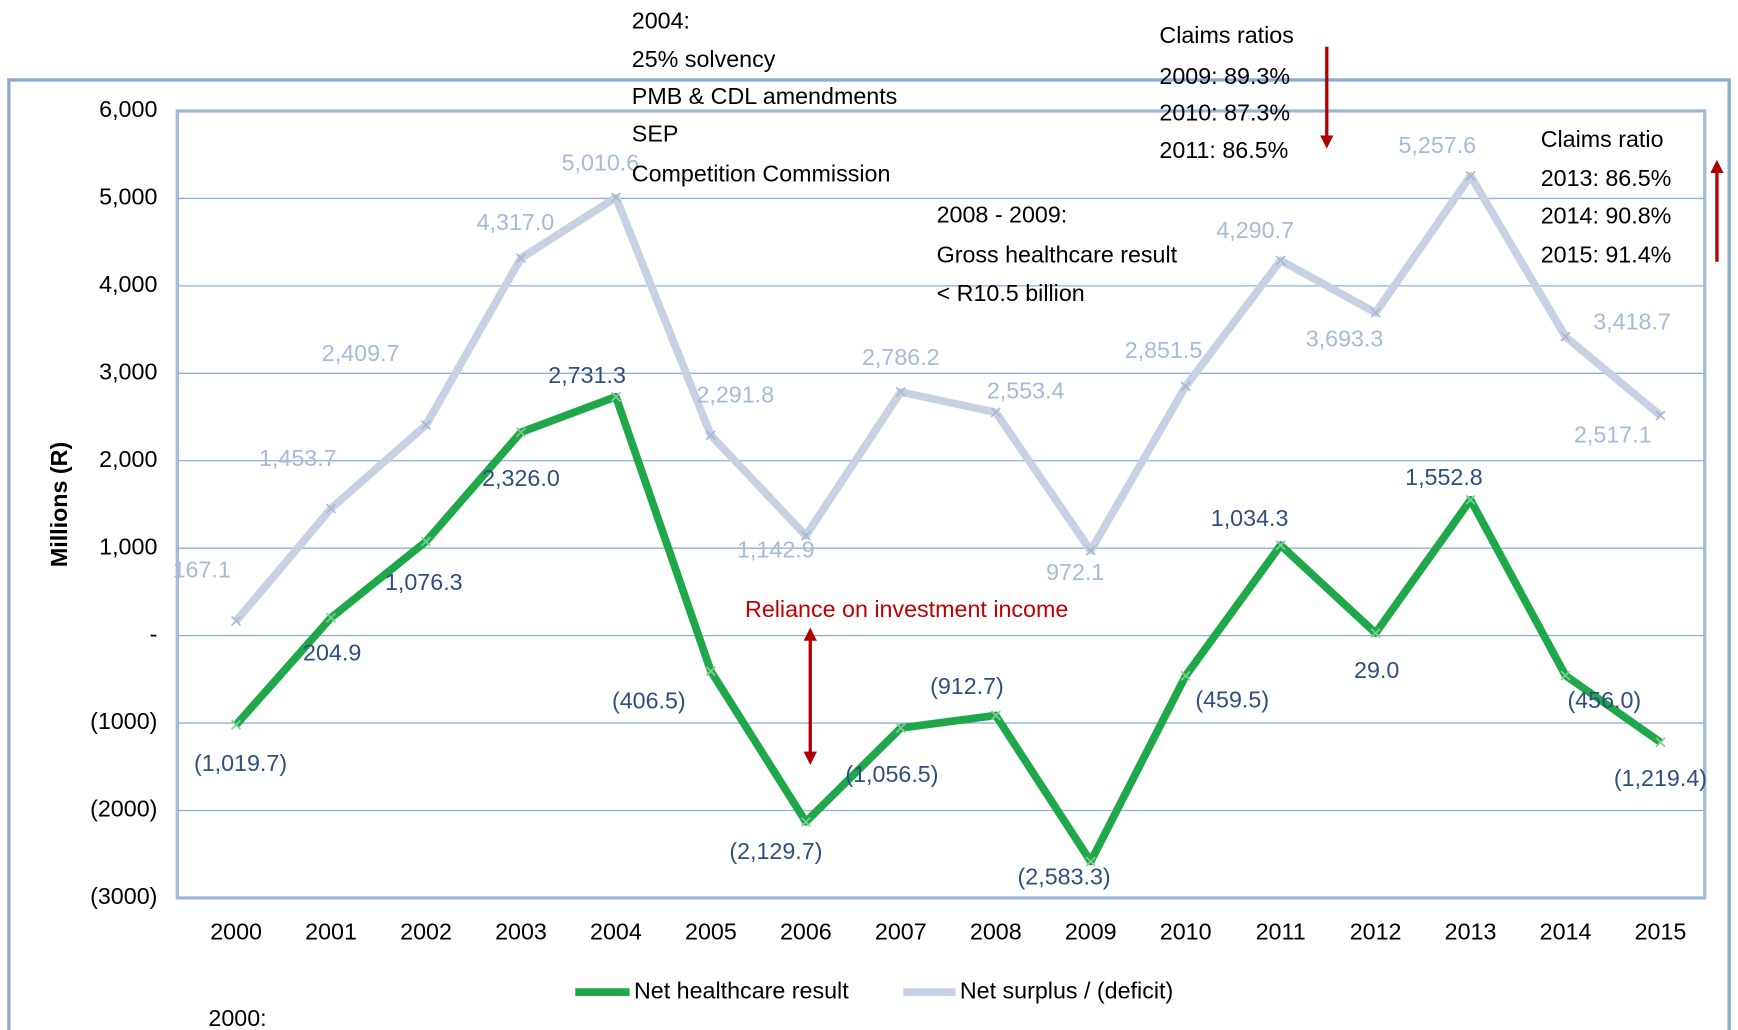 The height and width of the screenshot is (1030, 1738). Describe the element at coordinates (1250, 518) in the screenshot. I see `data-label: 1,034.3` at that location.